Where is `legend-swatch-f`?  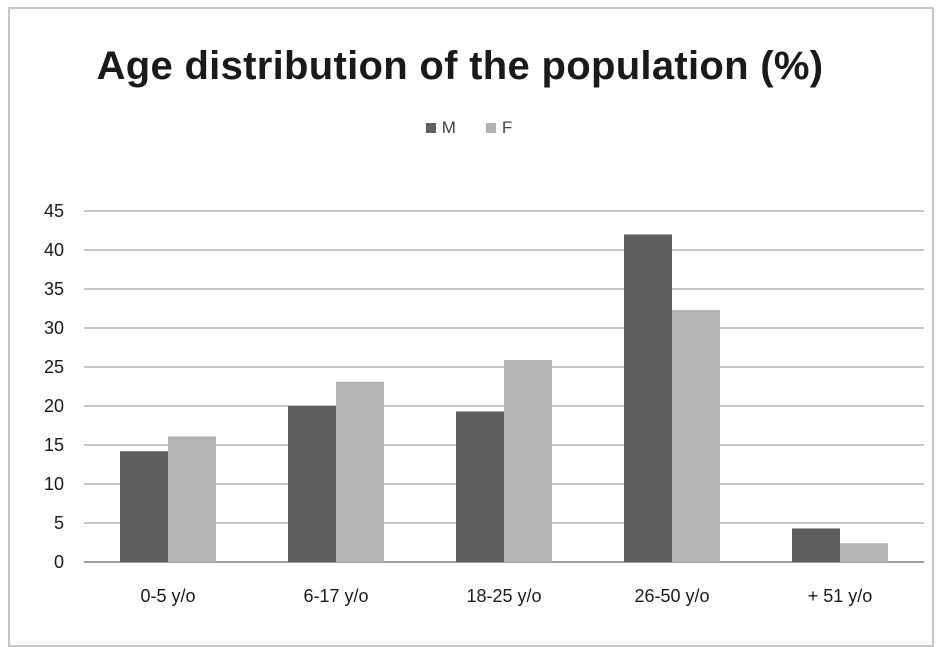
legend-swatch-f is located at coordinates (490, 128).